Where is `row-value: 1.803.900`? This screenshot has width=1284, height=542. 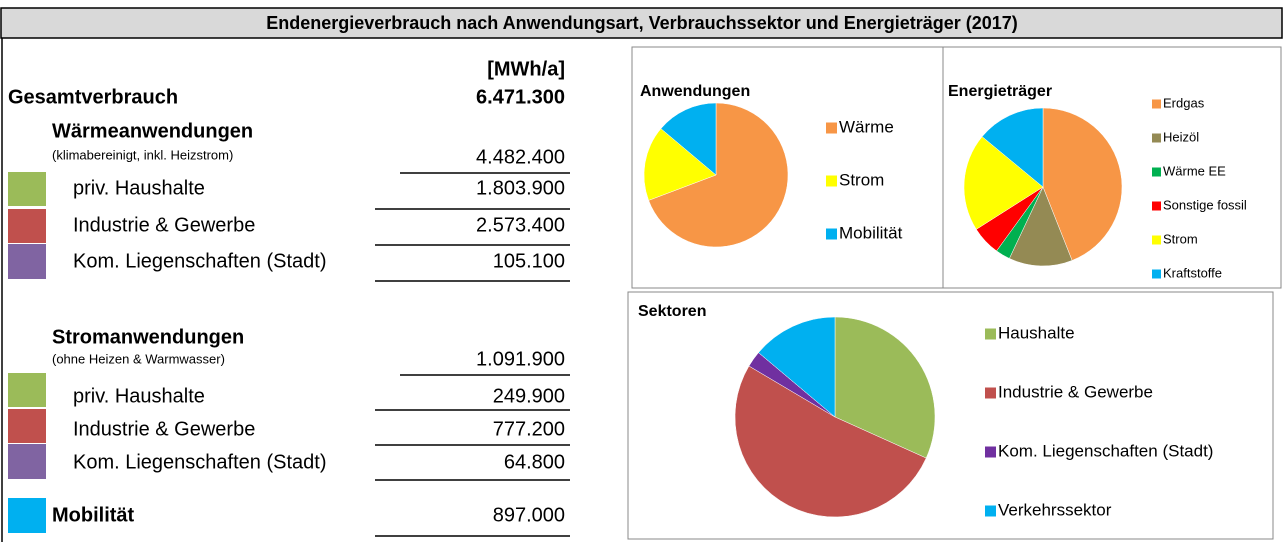 row-value: 1.803.900 is located at coordinates (520, 188).